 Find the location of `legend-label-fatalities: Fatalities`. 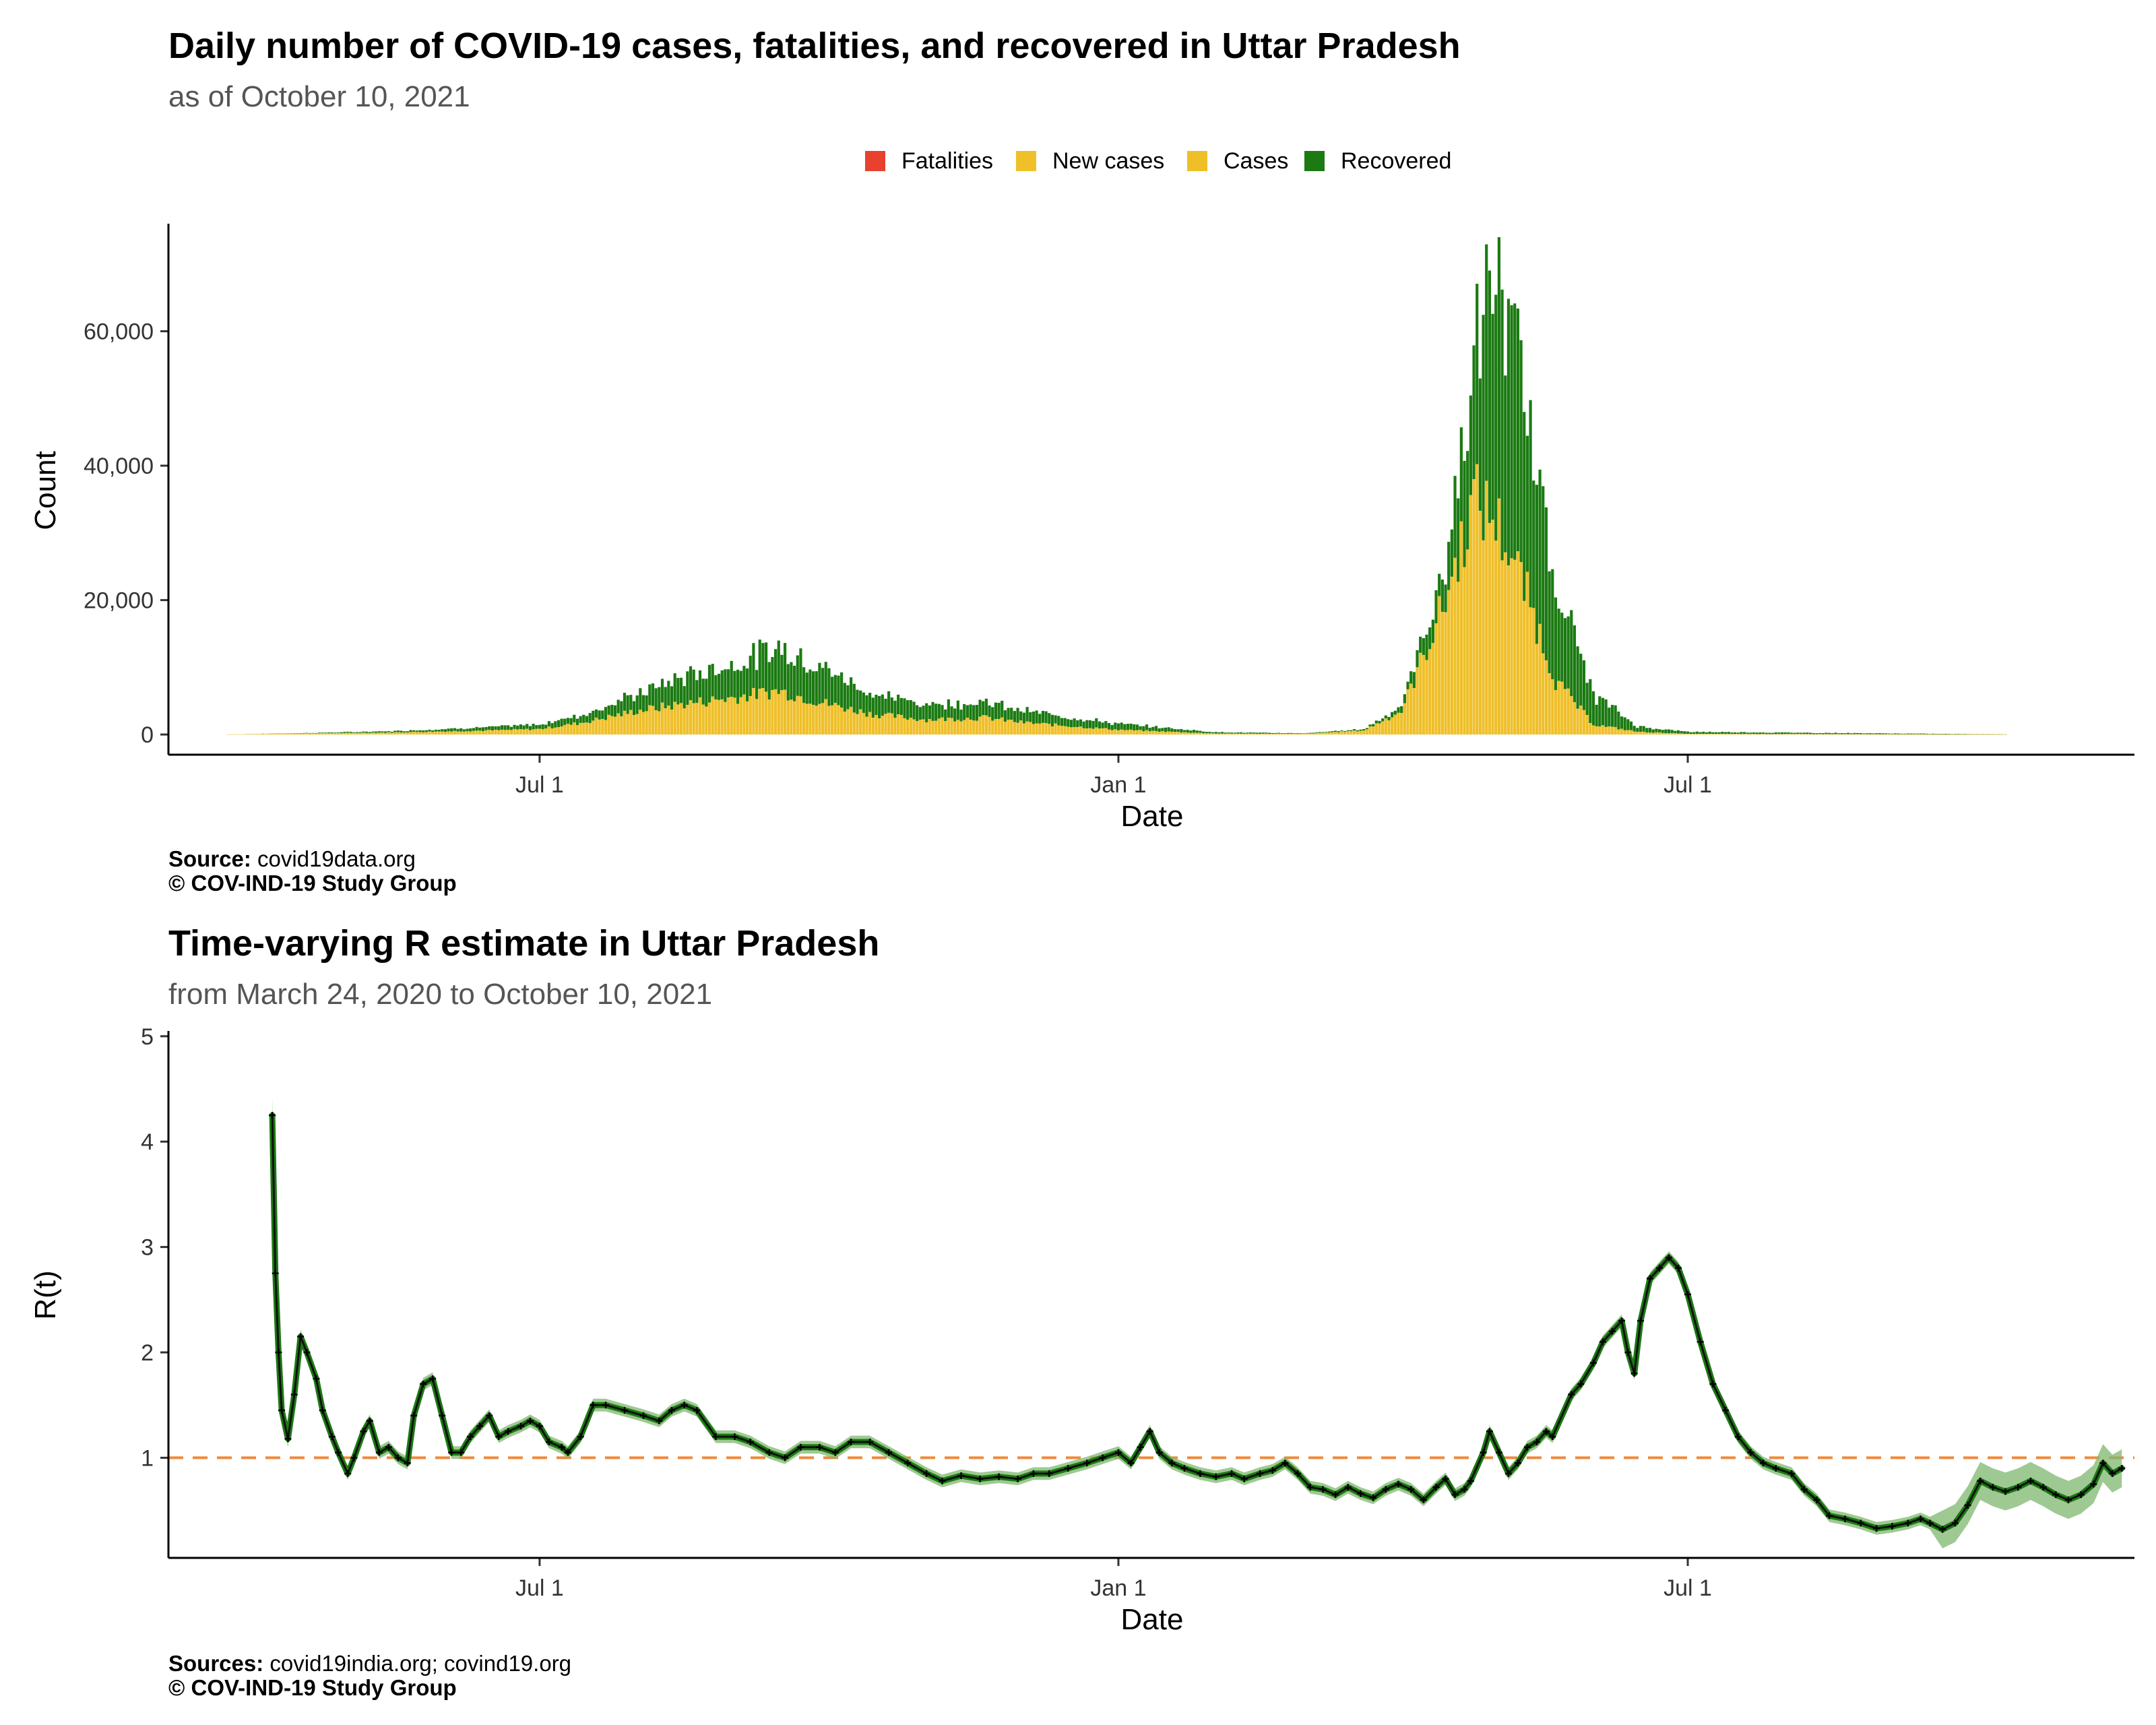

legend-label-fatalities: Fatalities is located at coordinates (947, 161).